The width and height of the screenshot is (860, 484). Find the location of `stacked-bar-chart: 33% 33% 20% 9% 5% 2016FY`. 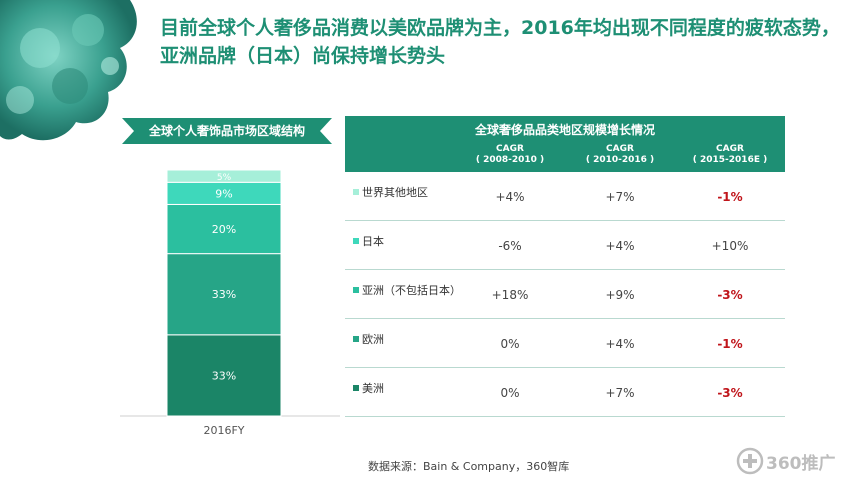

stacked-bar-chart: 33% 33% 20% 9% 5% 2016FY is located at coordinates (230, 303).